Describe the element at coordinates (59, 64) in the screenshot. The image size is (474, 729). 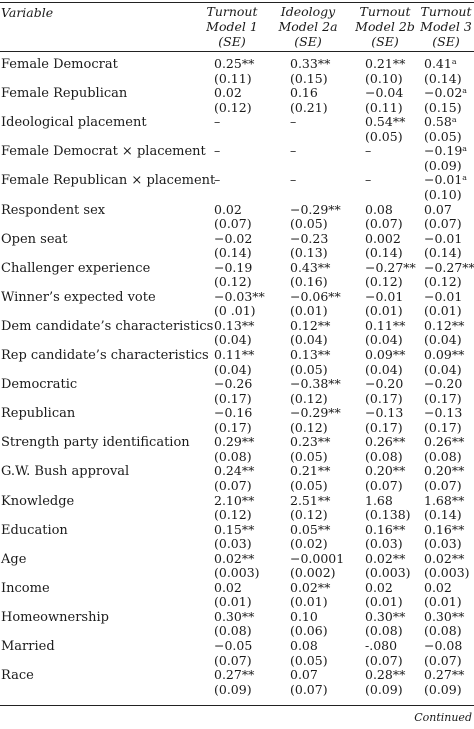
I see `row-label: Female Democrat` at that location.